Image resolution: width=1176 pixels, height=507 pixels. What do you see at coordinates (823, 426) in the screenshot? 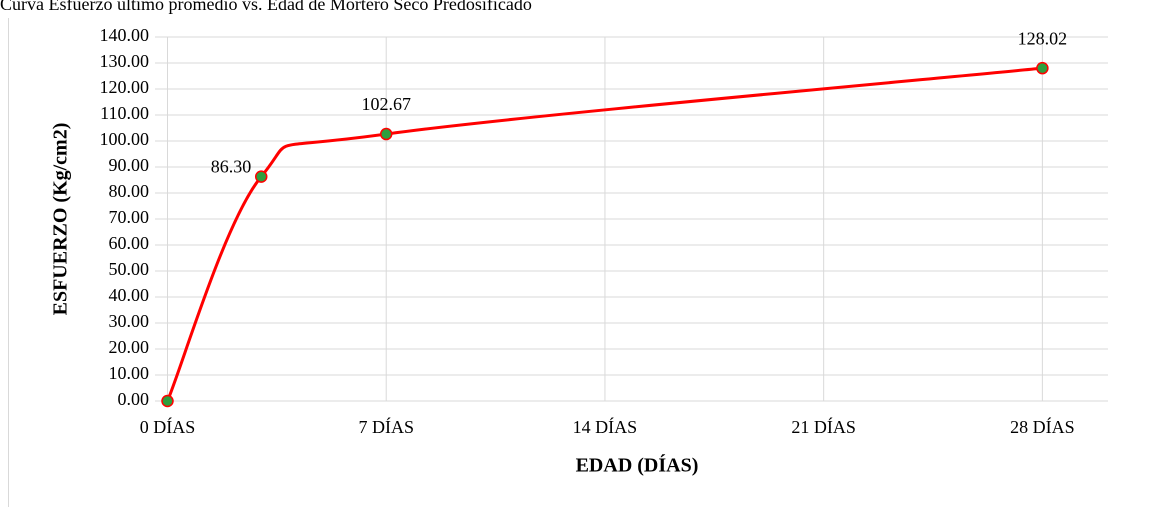
I see `x-tick-label: 21 DÍAS` at bounding box center [823, 426].